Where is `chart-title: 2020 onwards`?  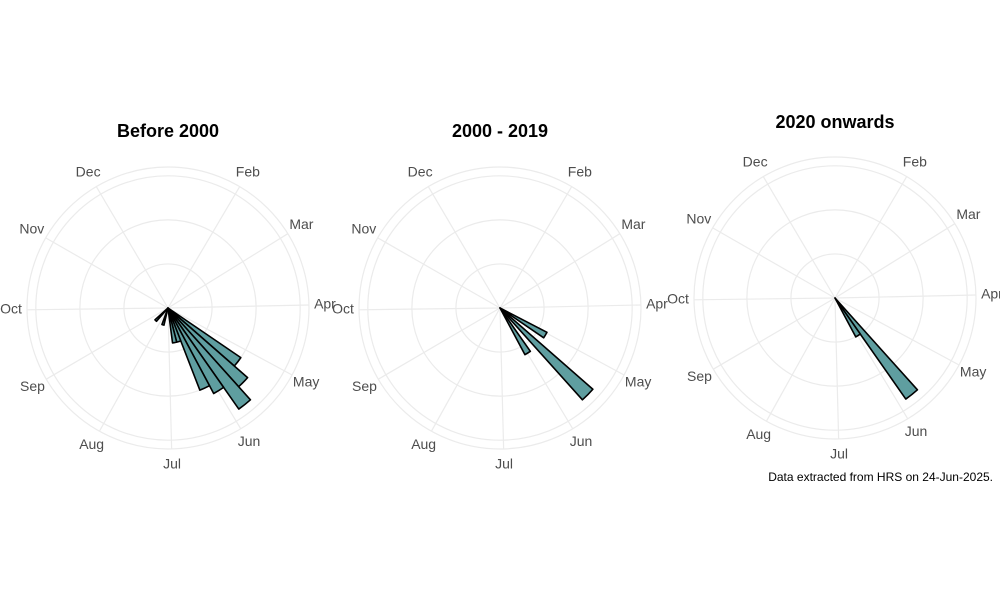 chart-title: 2020 onwards is located at coordinates (834, 122).